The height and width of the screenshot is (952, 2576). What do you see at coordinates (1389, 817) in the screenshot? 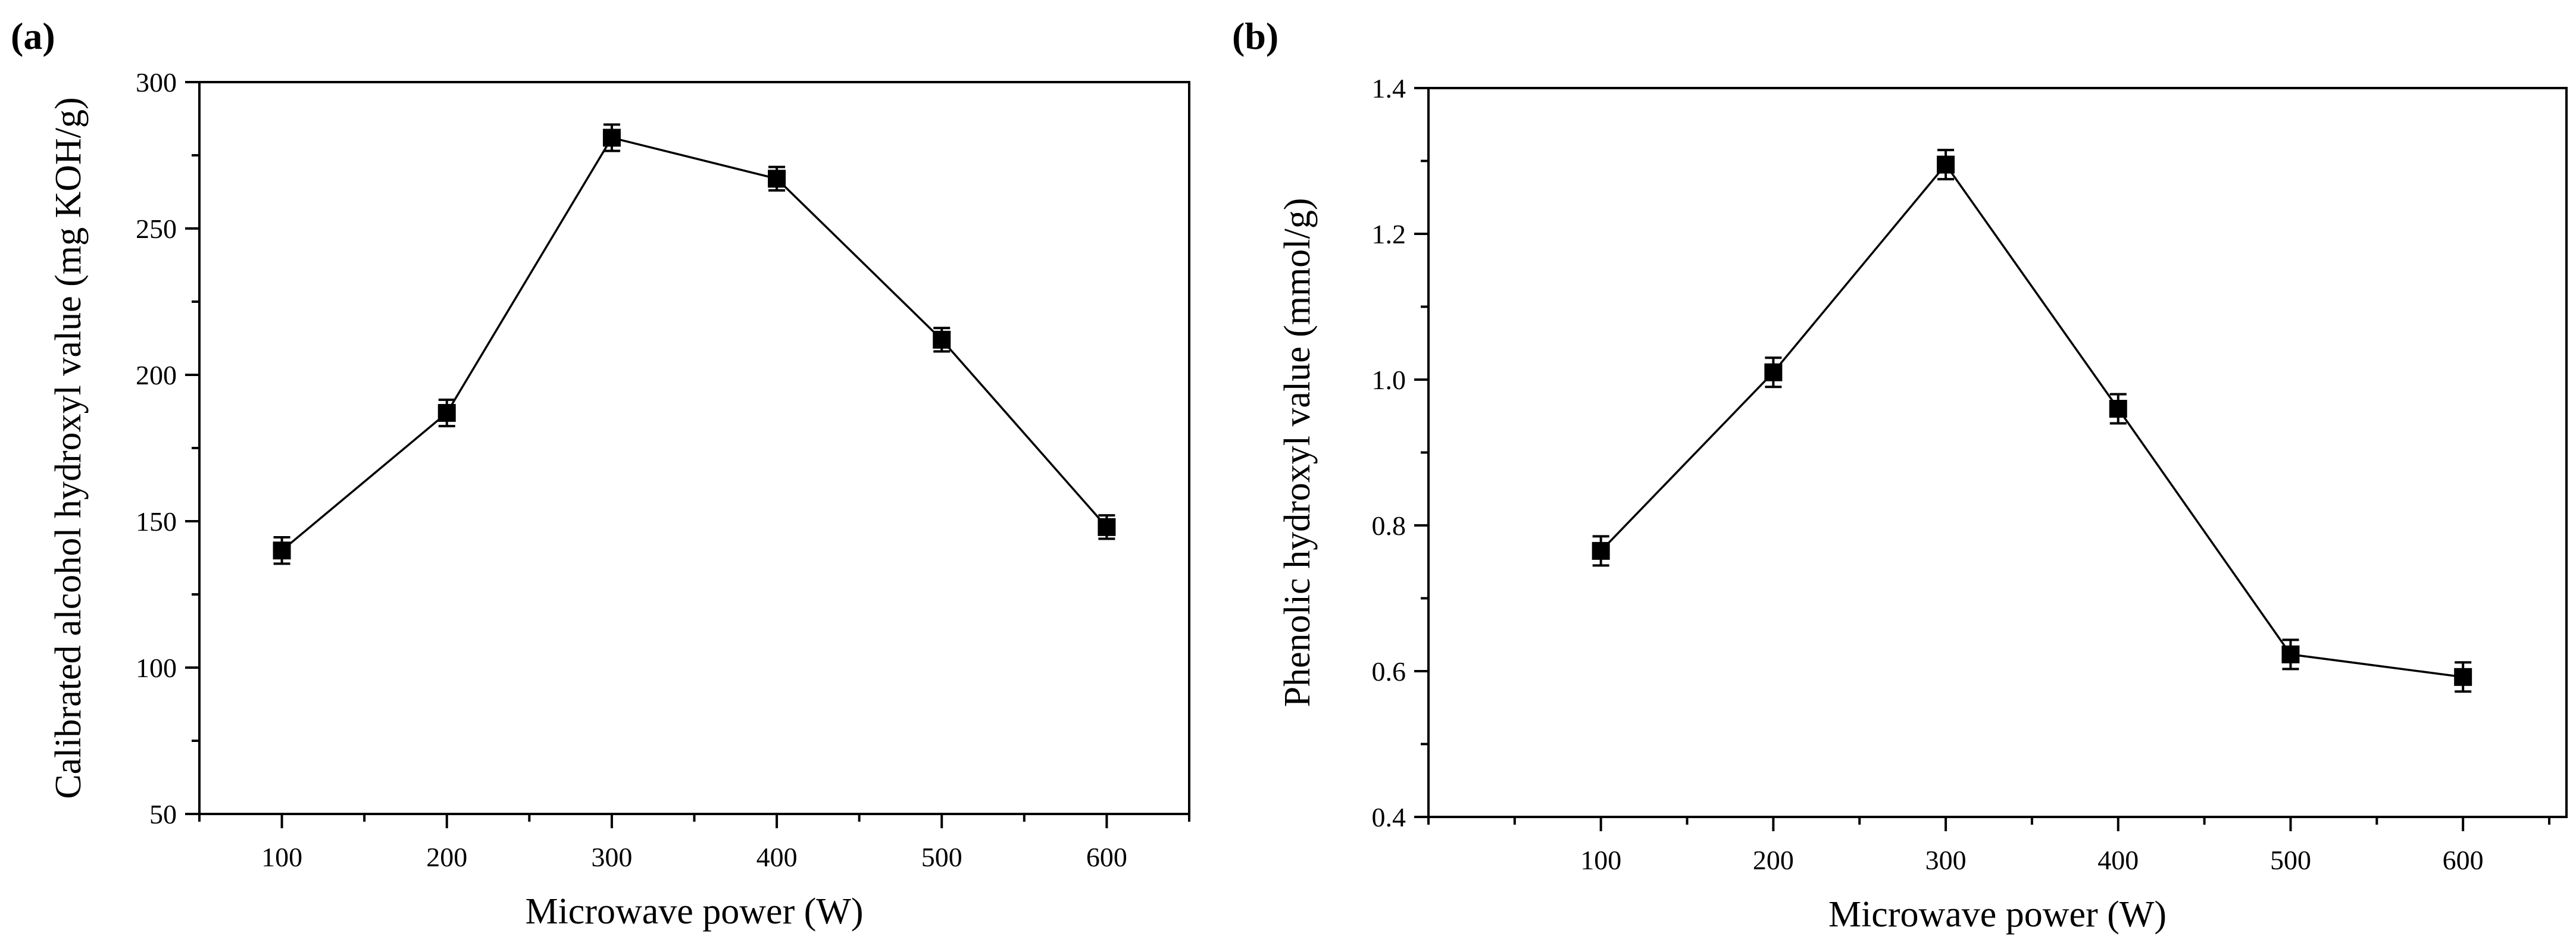
I see `y-tick-label: 0.4` at bounding box center [1389, 817].